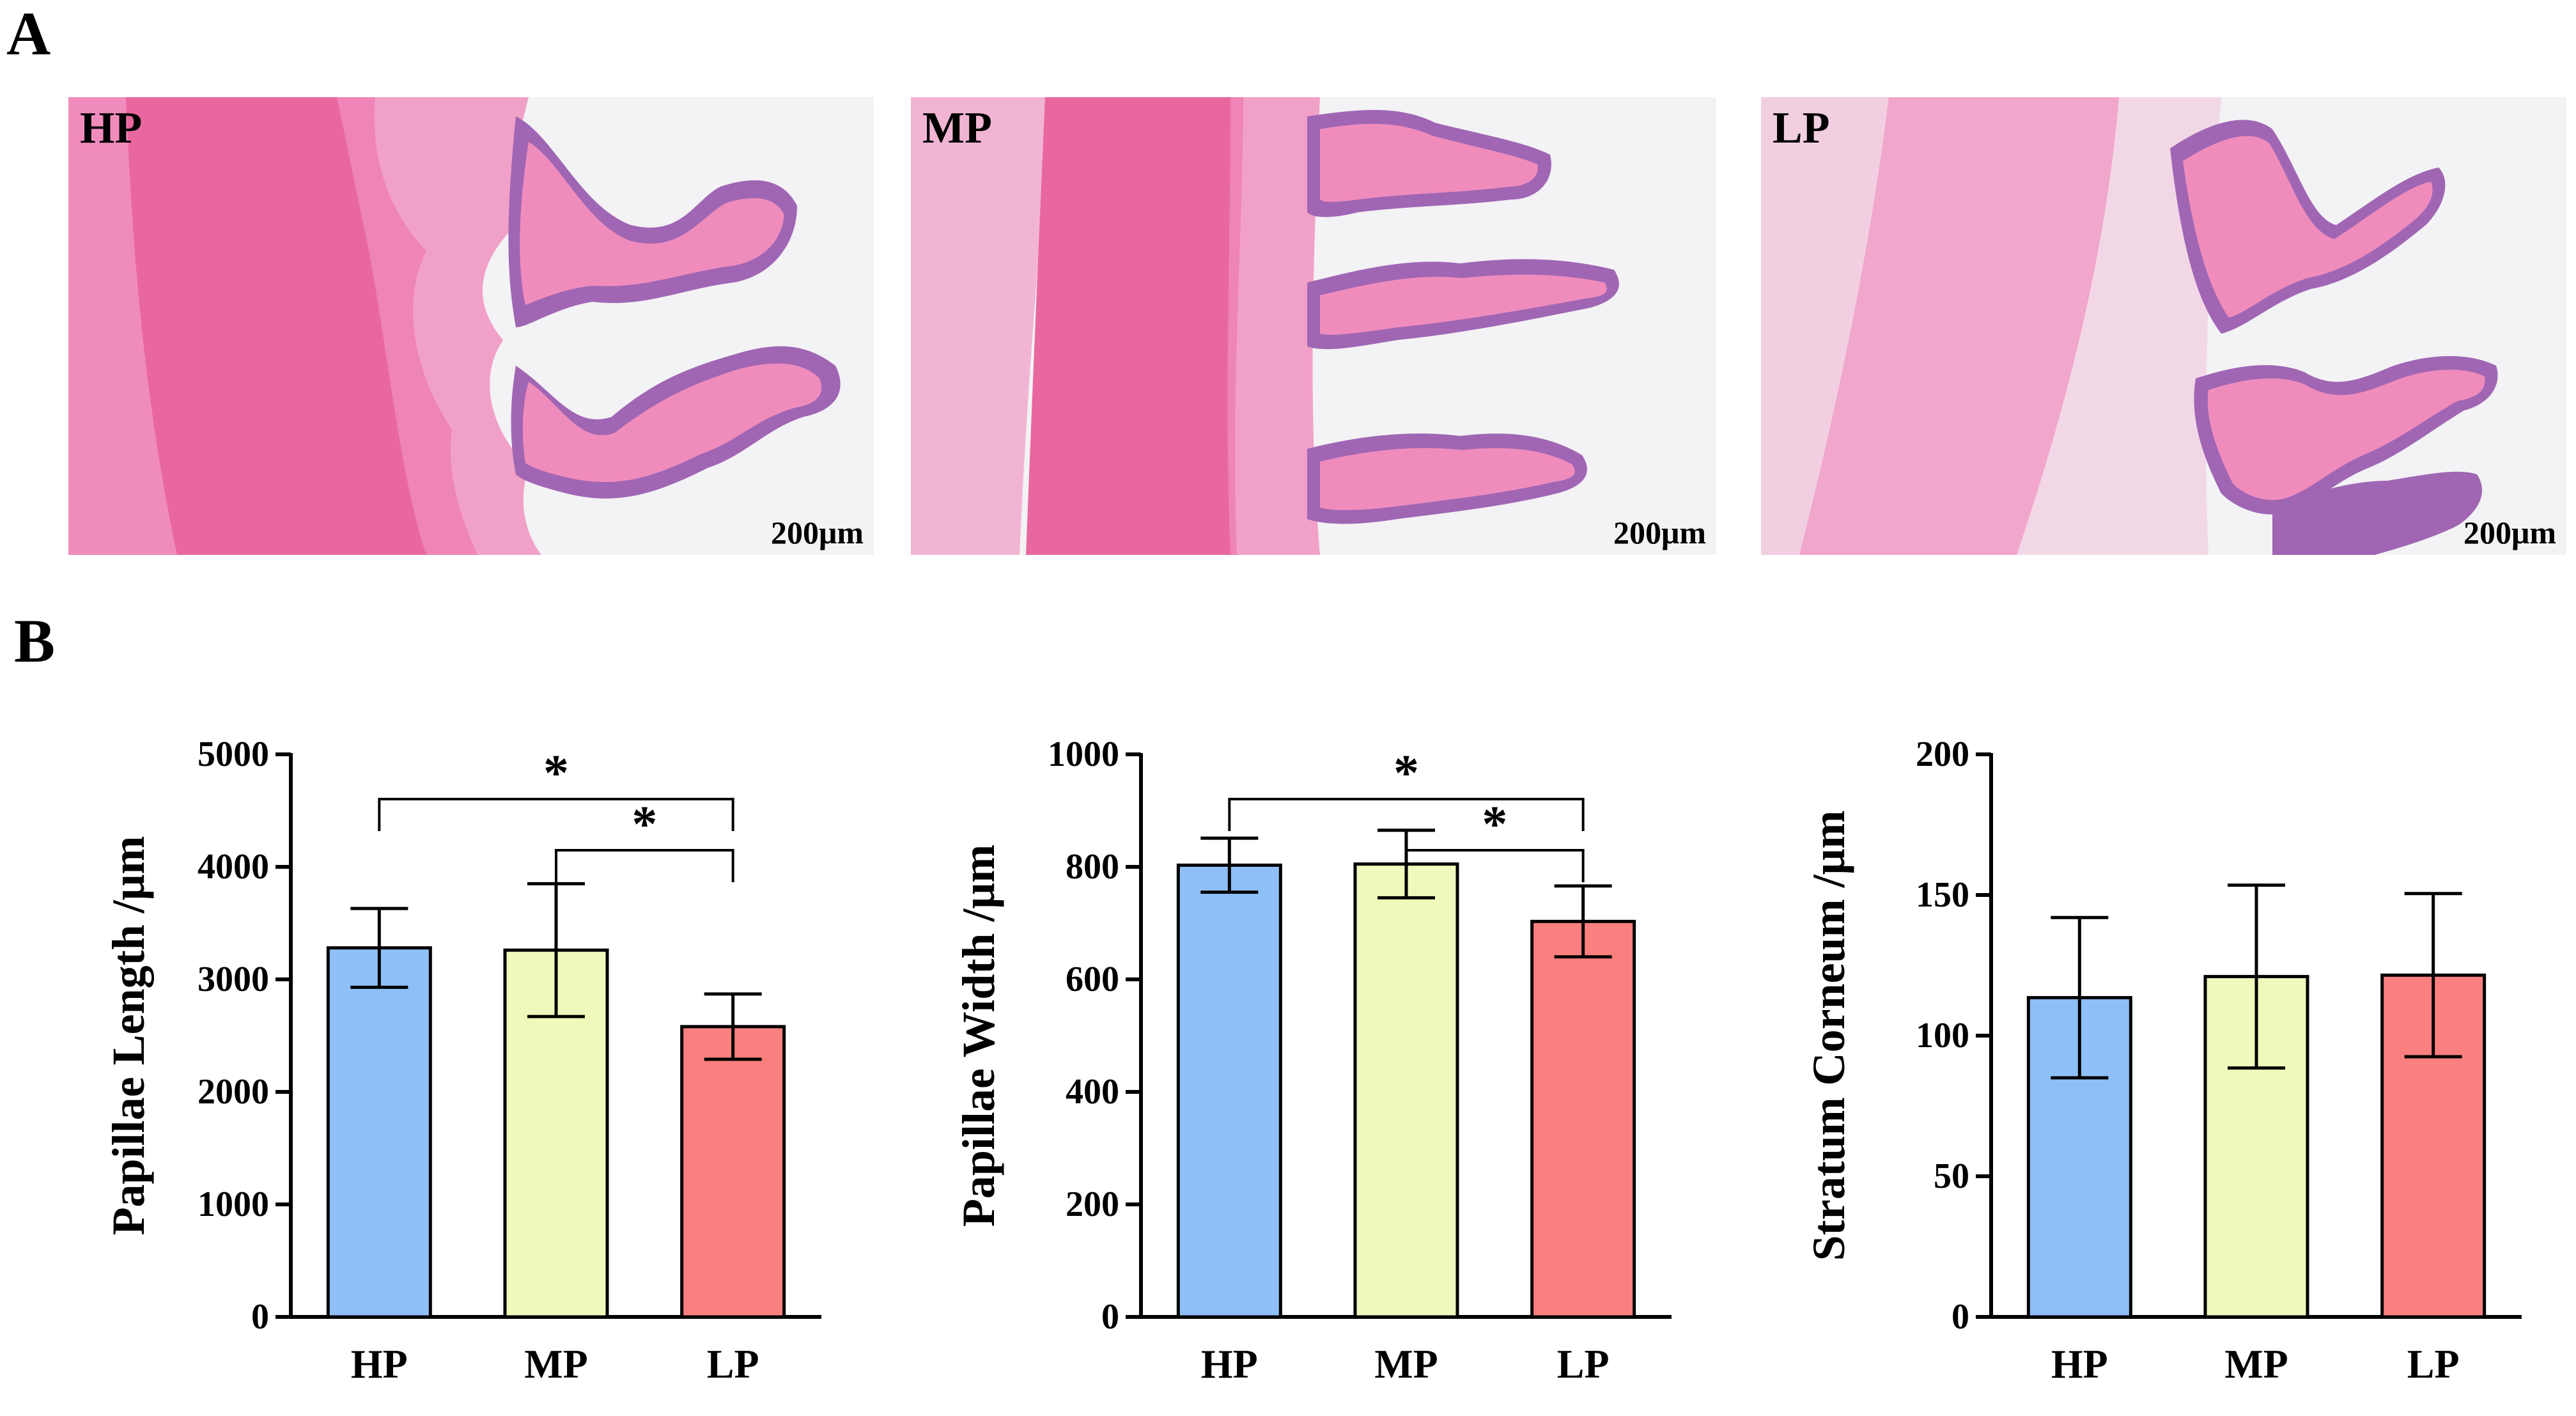 Image resolution: width=2576 pixels, height=1416 pixels. What do you see at coordinates (112, 128) in the screenshot?
I see `micrograph-label: HP` at bounding box center [112, 128].